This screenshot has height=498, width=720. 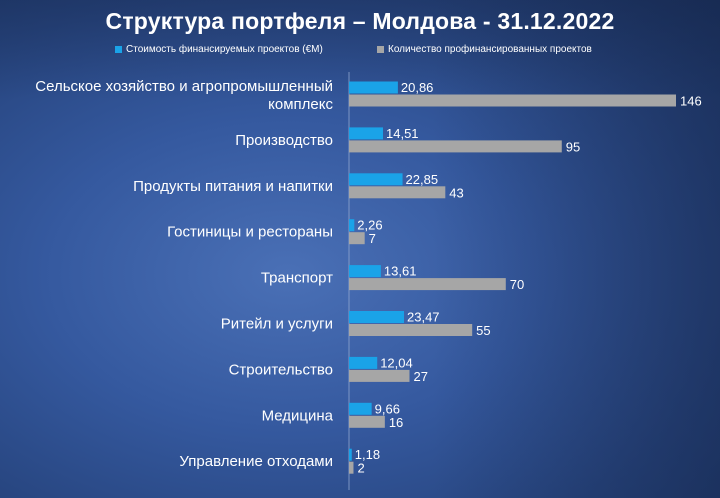 I want to click on category-label: Транспорт, so click(x=297, y=278).